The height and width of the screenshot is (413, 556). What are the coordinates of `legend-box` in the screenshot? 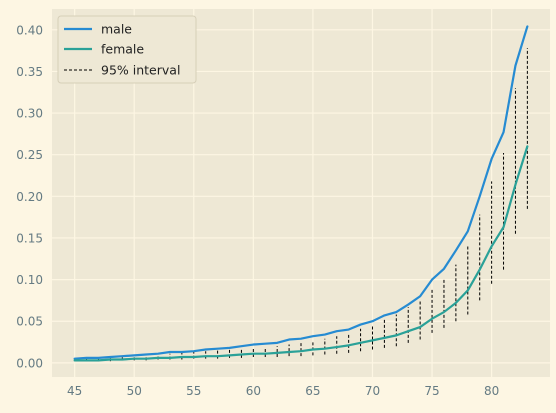 It's located at (127, 49).